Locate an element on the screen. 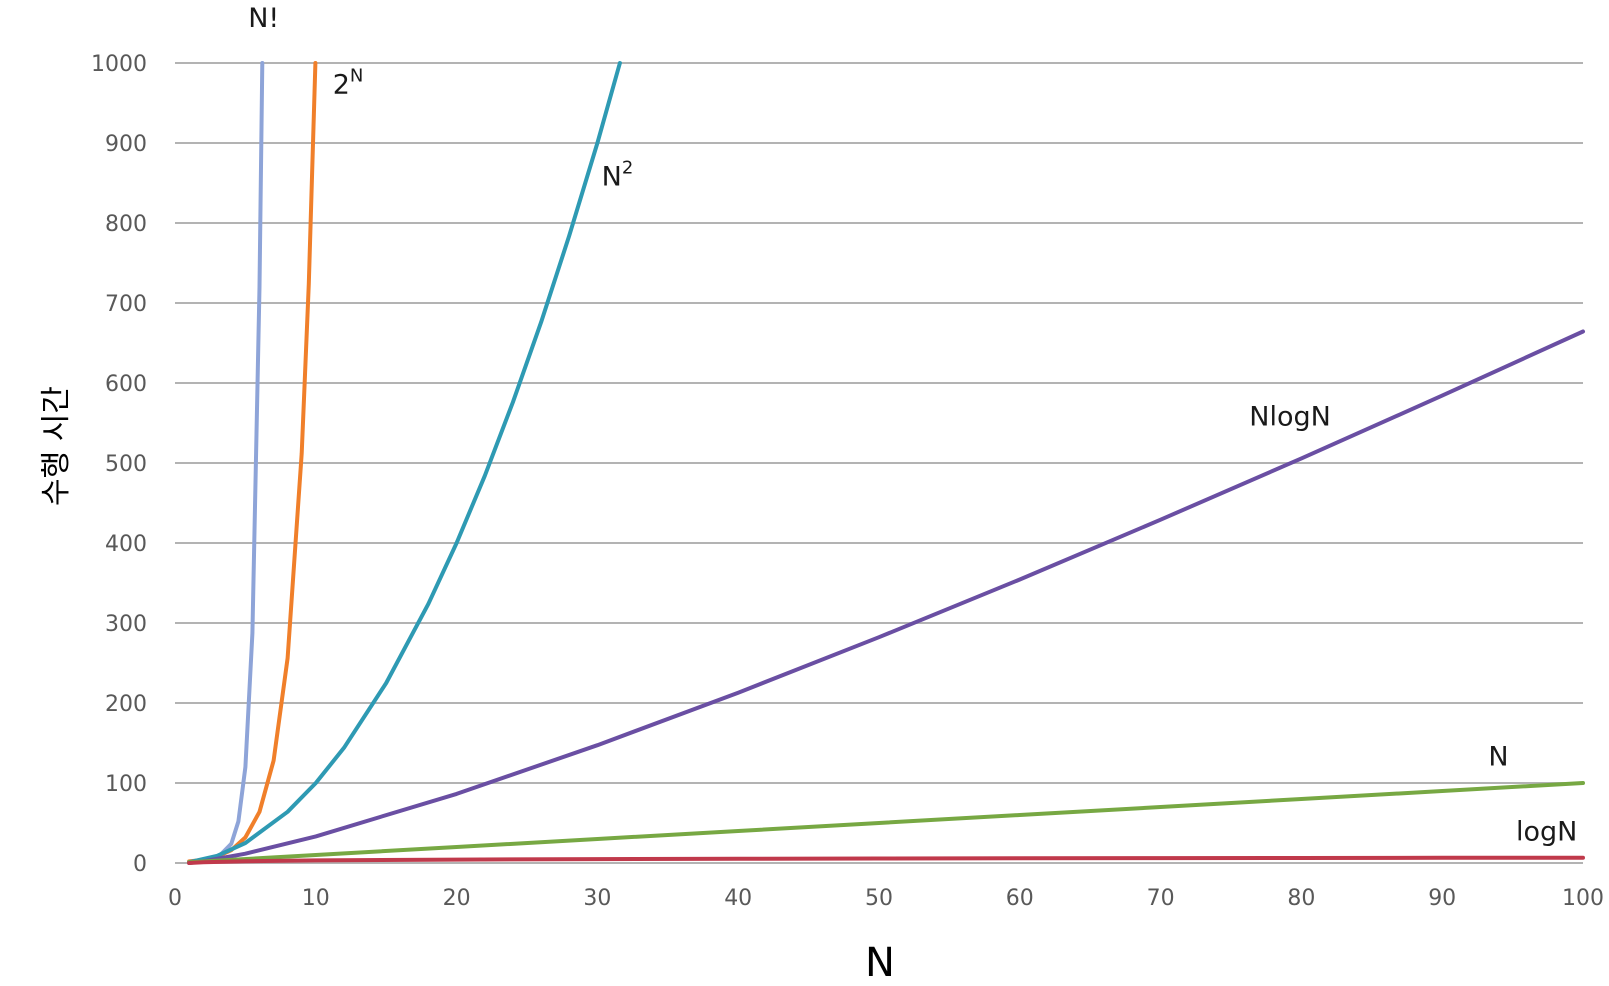 This screenshot has height=986, width=1609. x-tick-labels: 0 10 20 30 40 50 60 70 80 90 100 is located at coordinates (886, 898).